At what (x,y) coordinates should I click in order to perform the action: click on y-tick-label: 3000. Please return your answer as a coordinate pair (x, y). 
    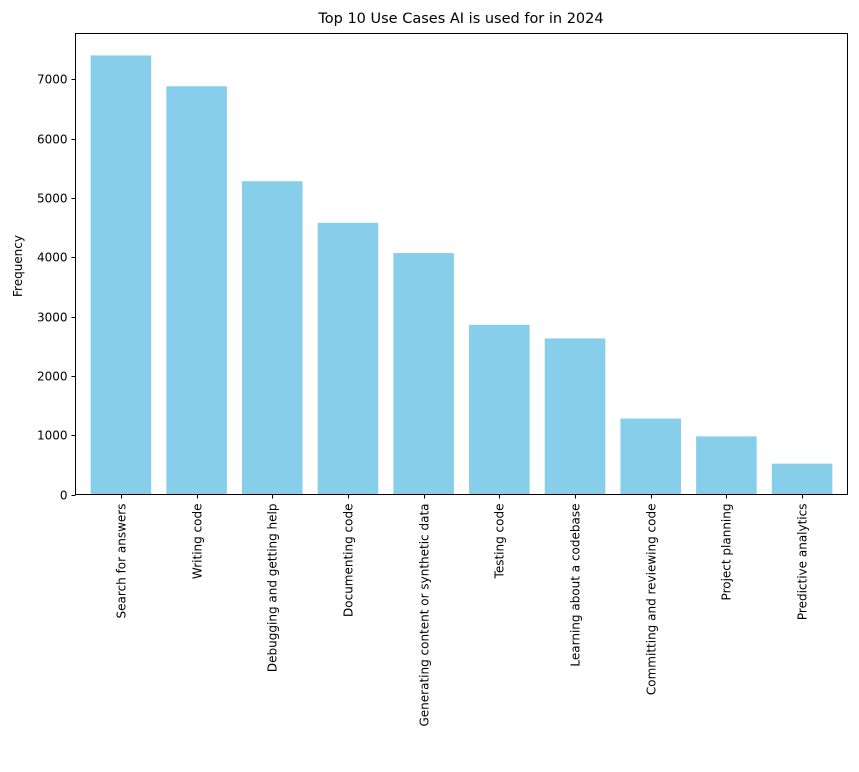
    Looking at the image, I should click on (52, 318).